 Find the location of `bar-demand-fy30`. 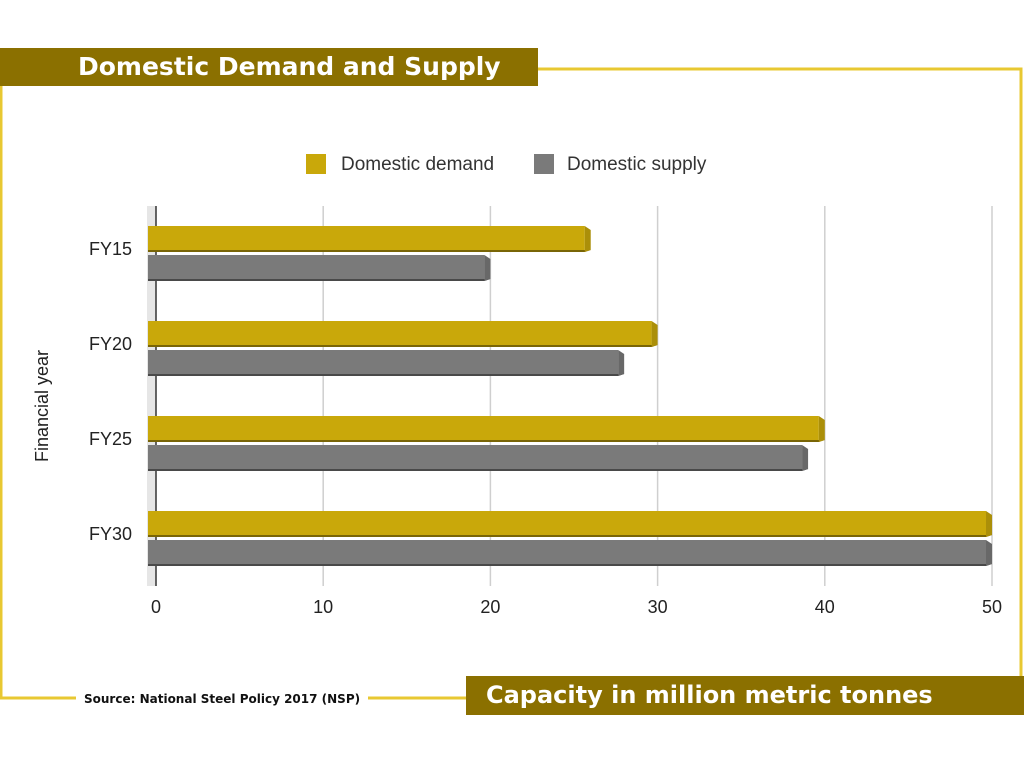

bar-demand-fy30 is located at coordinates (570, 524).